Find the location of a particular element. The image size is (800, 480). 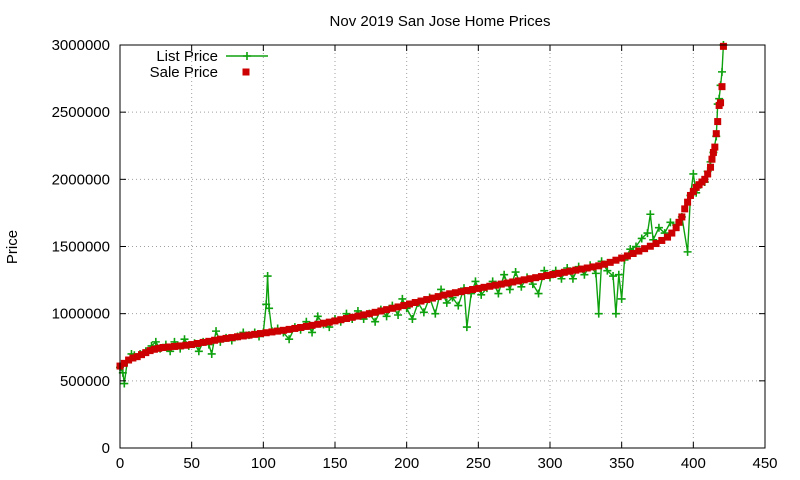

x-tick-label: 150 is located at coordinates (334, 463).